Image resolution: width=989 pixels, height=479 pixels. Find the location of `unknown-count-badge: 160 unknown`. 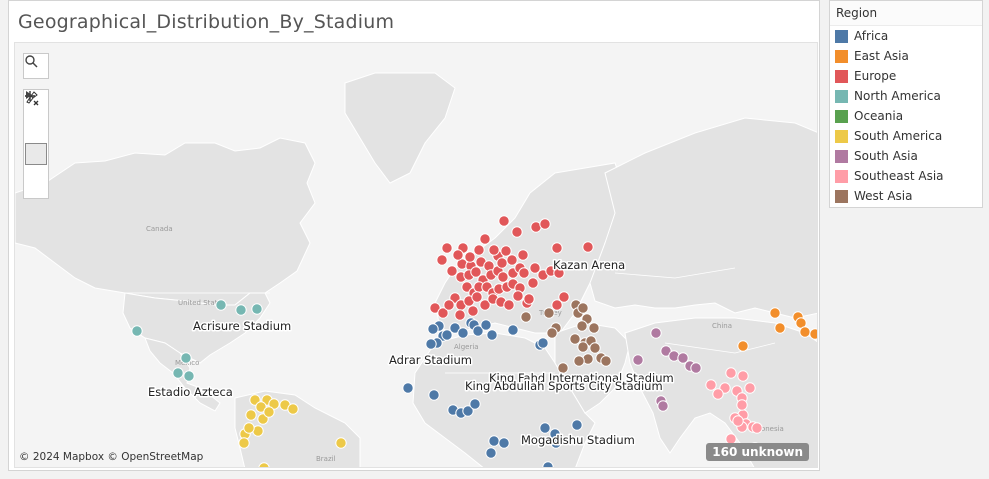

unknown-count-badge: 160 unknown is located at coordinates (757, 452).